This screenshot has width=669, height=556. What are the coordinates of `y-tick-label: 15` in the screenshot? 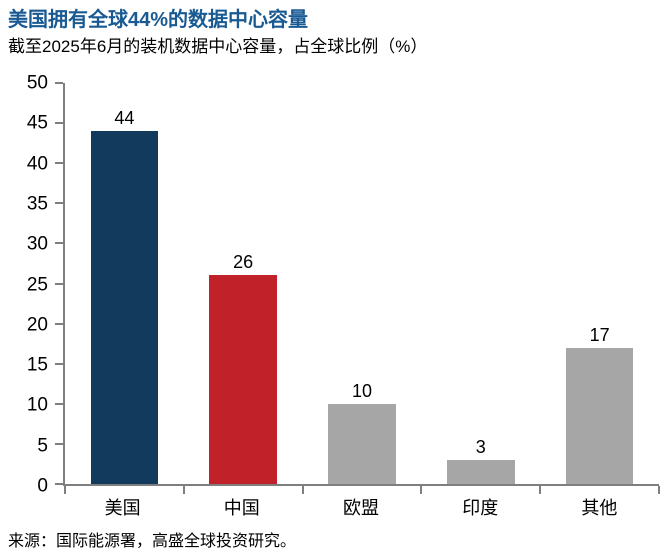 It's located at (37, 365).